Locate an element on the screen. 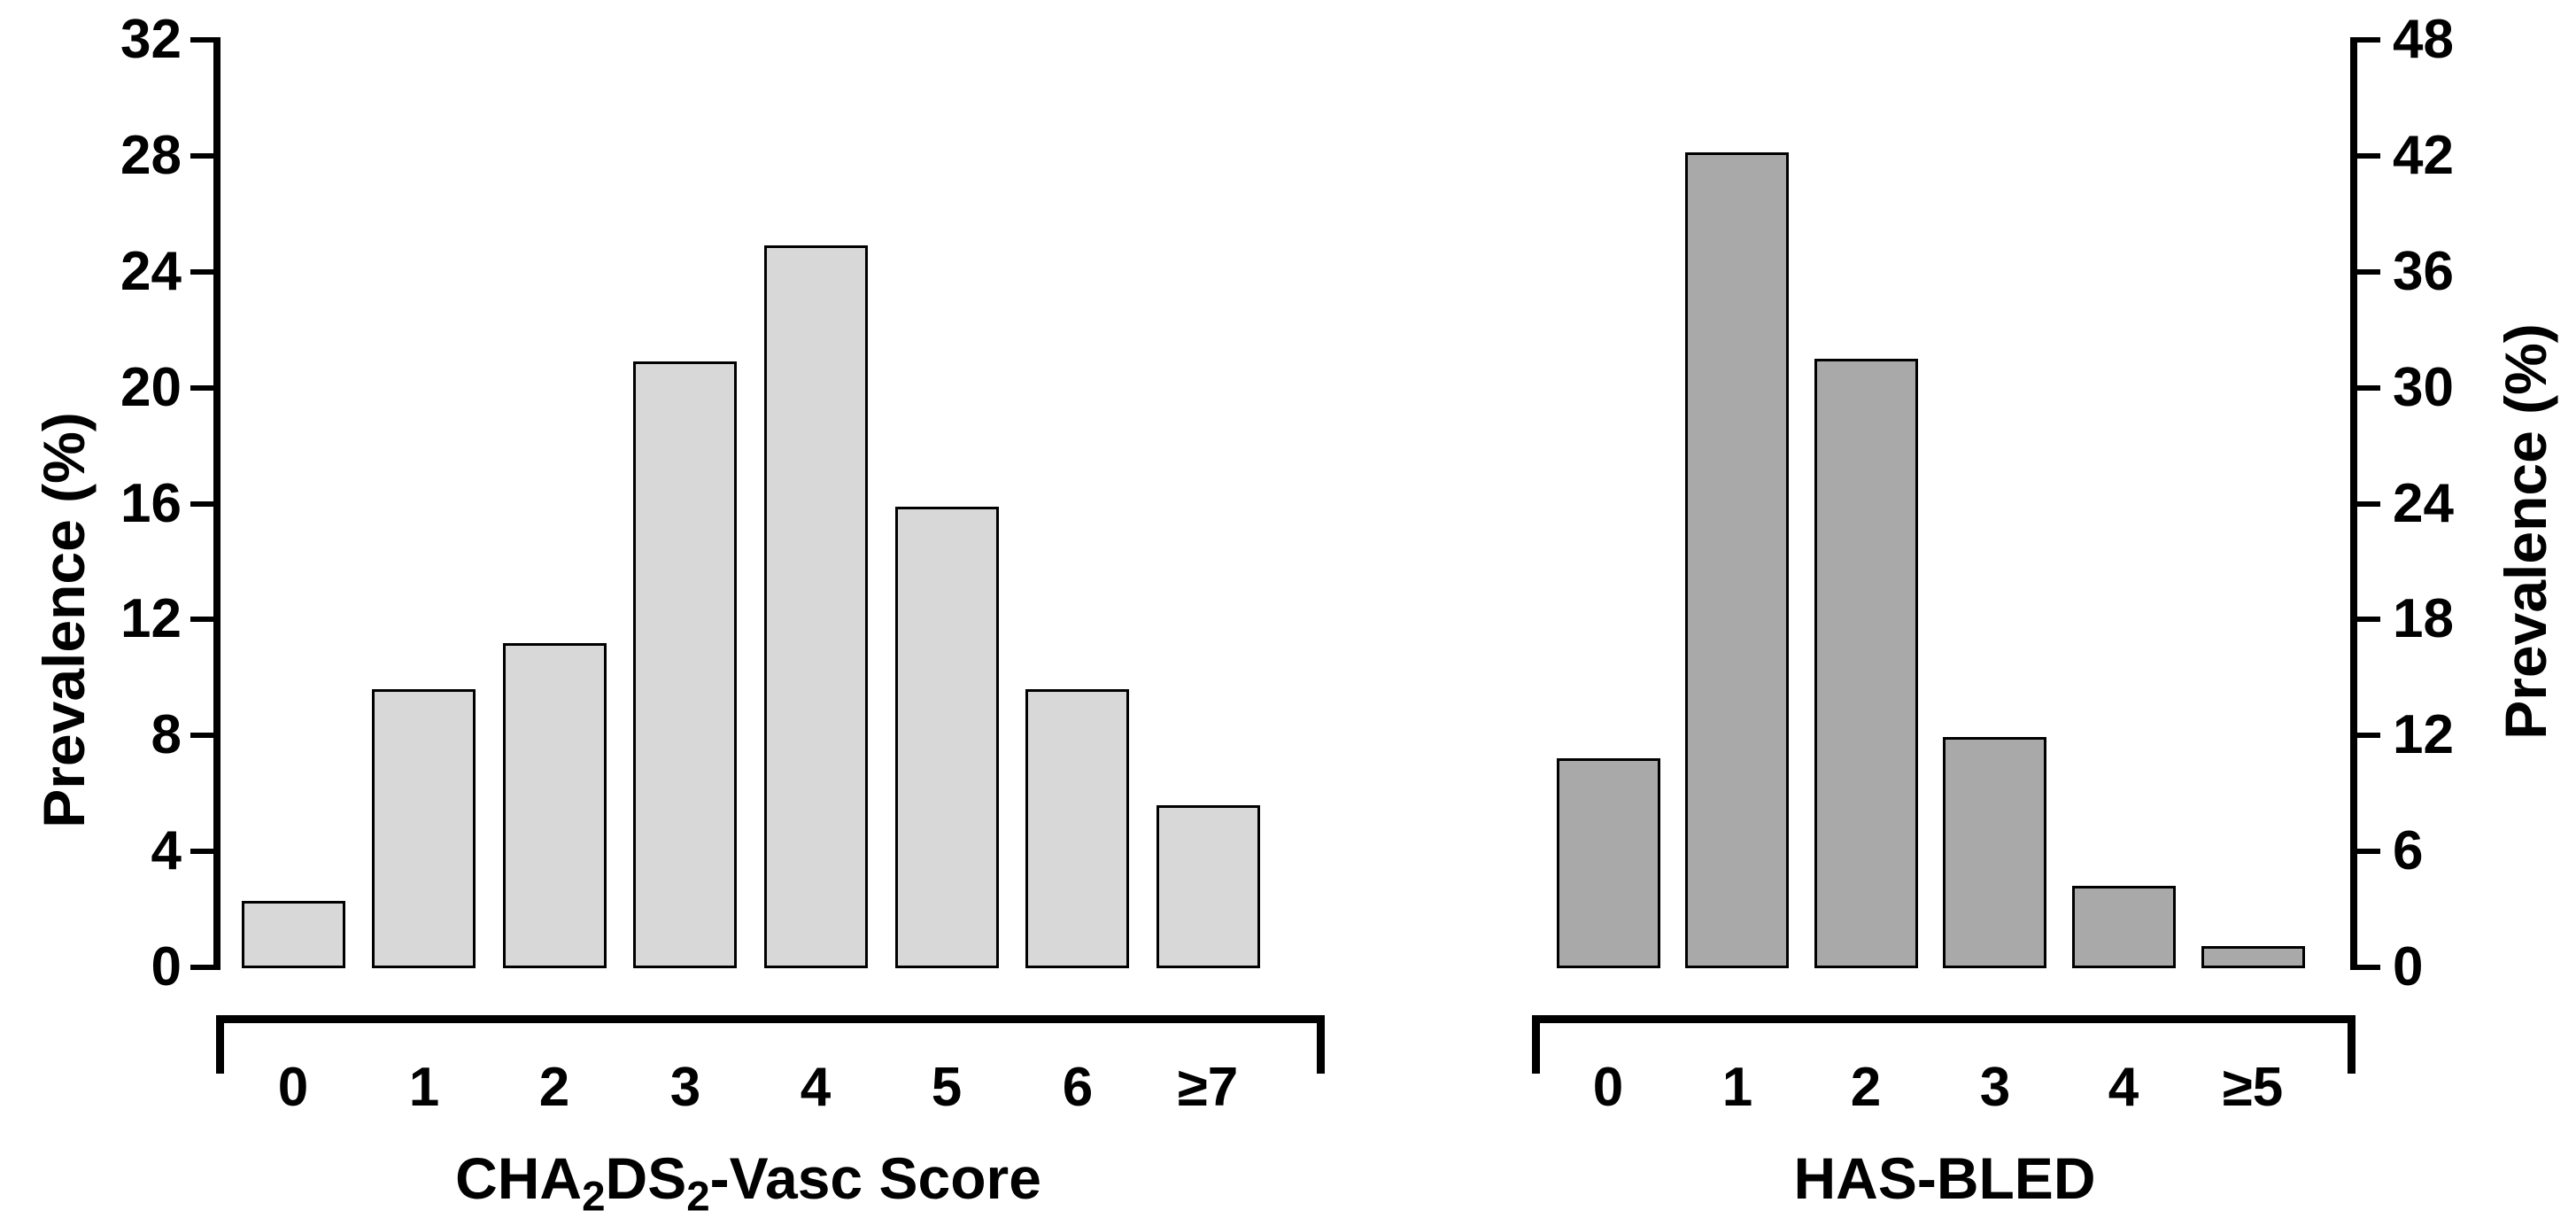 This screenshot has width=2576, height=1226. hasbled-x-tick-label: 3 is located at coordinates (1995, 1087).